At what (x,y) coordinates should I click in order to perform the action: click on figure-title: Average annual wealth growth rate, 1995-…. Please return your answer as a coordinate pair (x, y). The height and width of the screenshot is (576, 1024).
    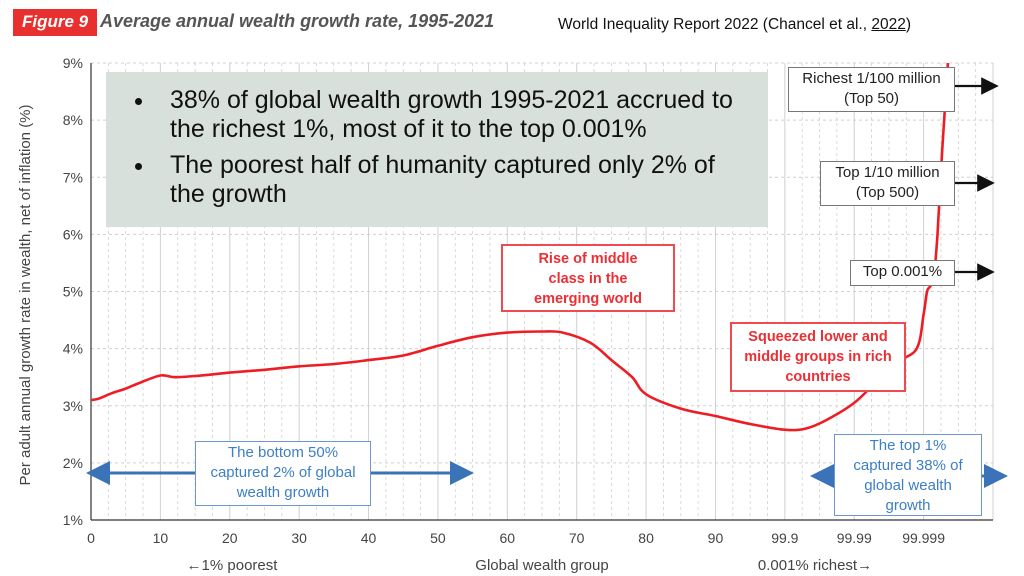
    Looking at the image, I should click on (297, 21).